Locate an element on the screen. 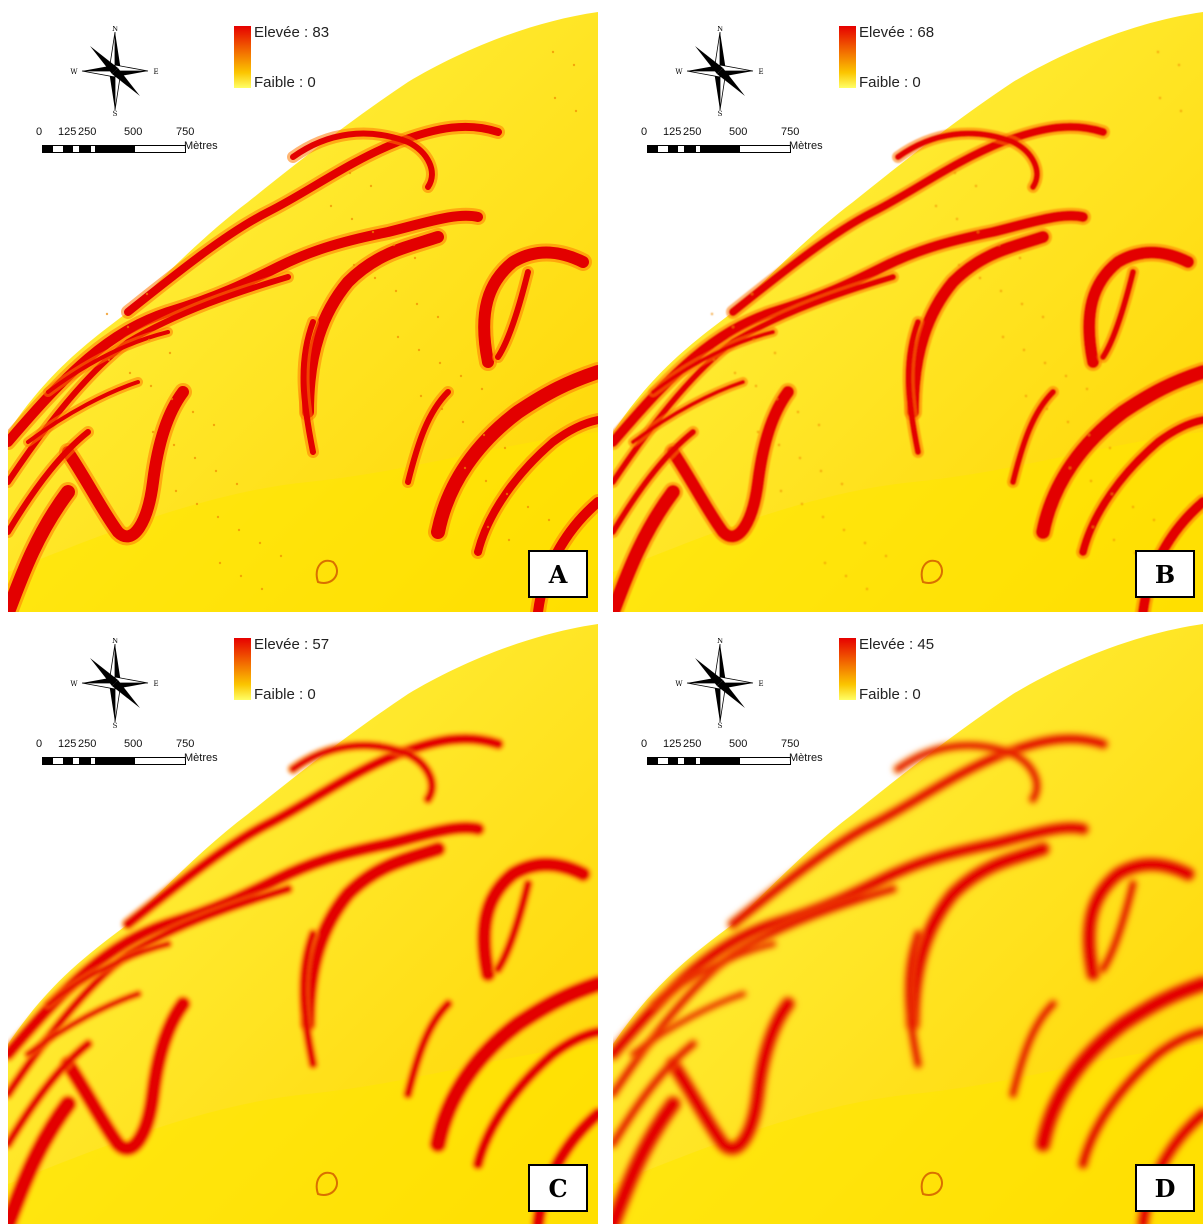 The height and width of the screenshot is (1228, 1203). legend: Elevée : 83 Faible : 0 is located at coordinates (304, 59).